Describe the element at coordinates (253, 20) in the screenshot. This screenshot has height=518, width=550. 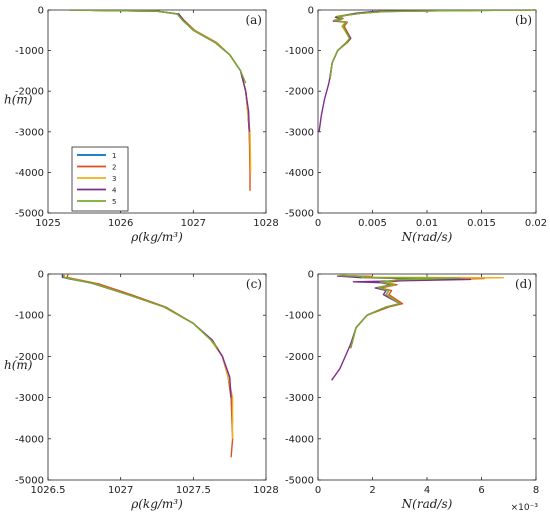
I see `panel-label: (a)` at that location.